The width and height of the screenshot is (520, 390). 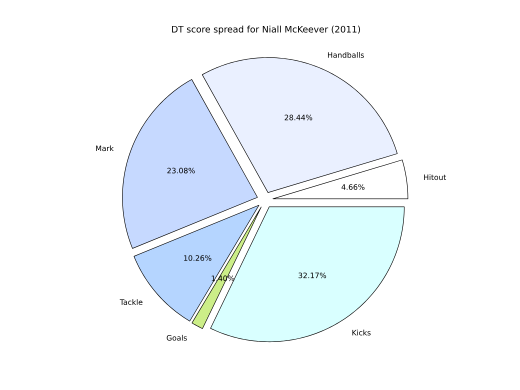 I want to click on chart-title: DT score spread for Niall McKeever (2011), so click(x=266, y=30).